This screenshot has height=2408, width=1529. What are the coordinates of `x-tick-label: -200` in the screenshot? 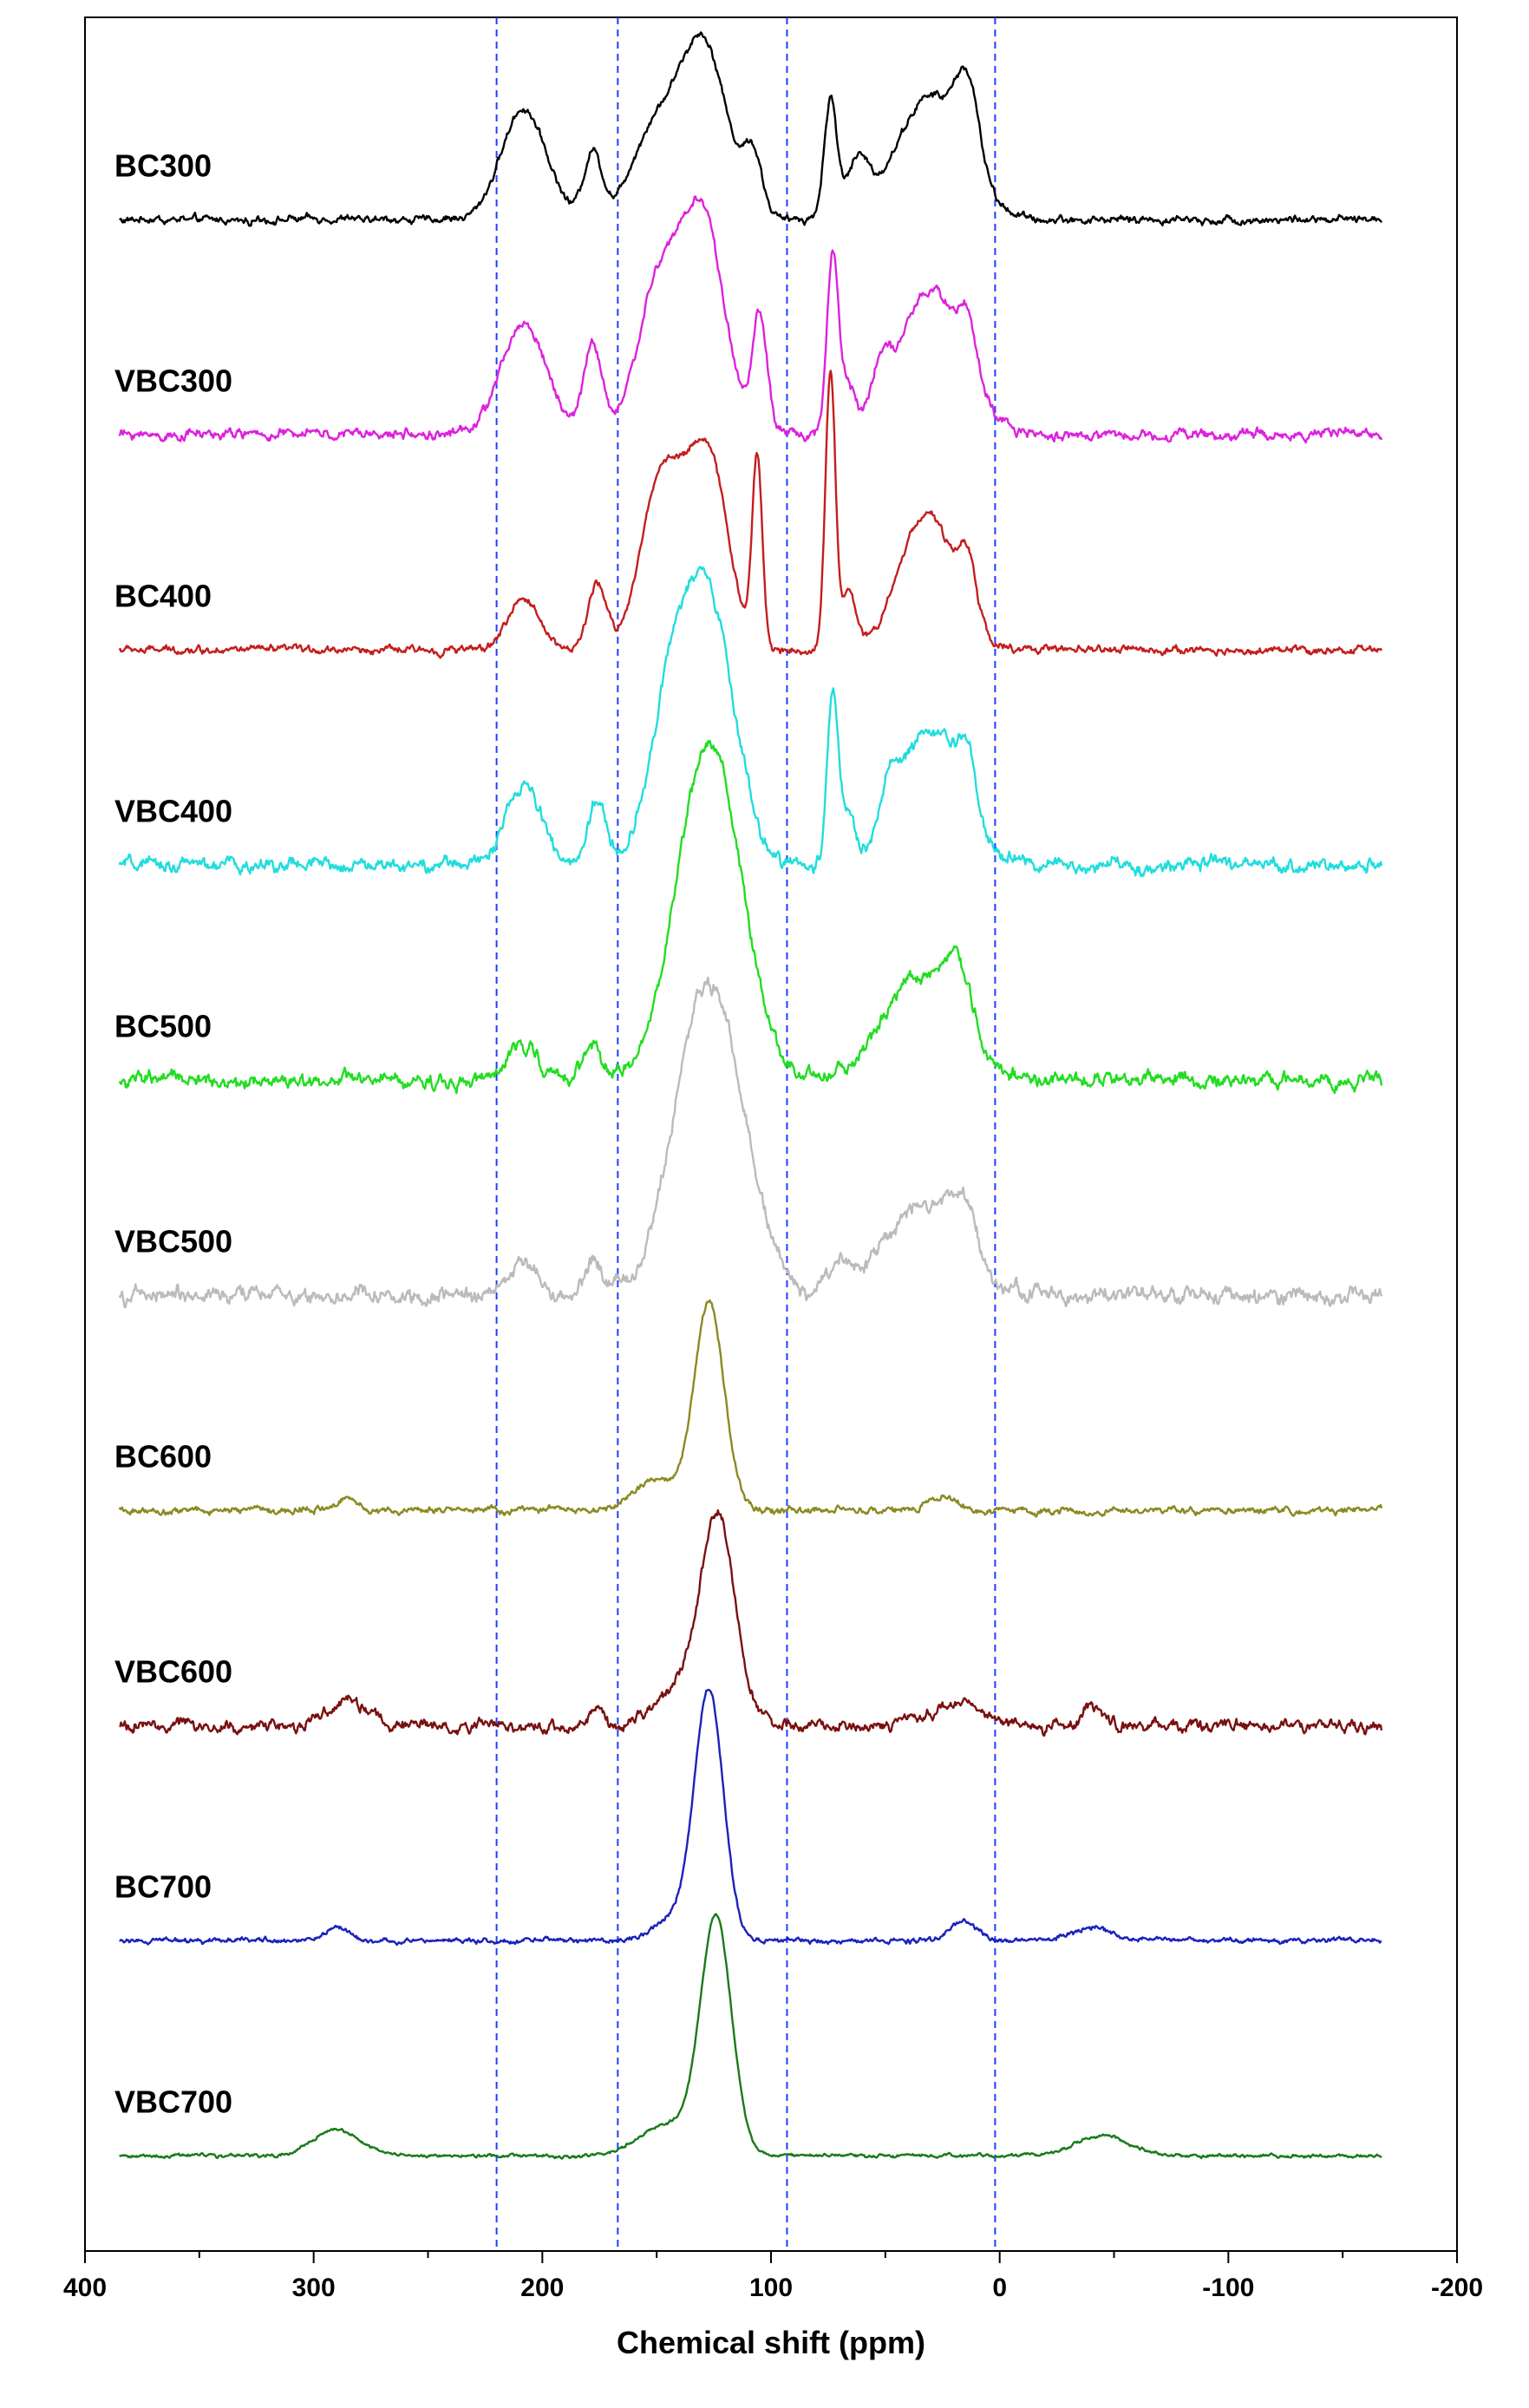 It's located at (1457, 2288).